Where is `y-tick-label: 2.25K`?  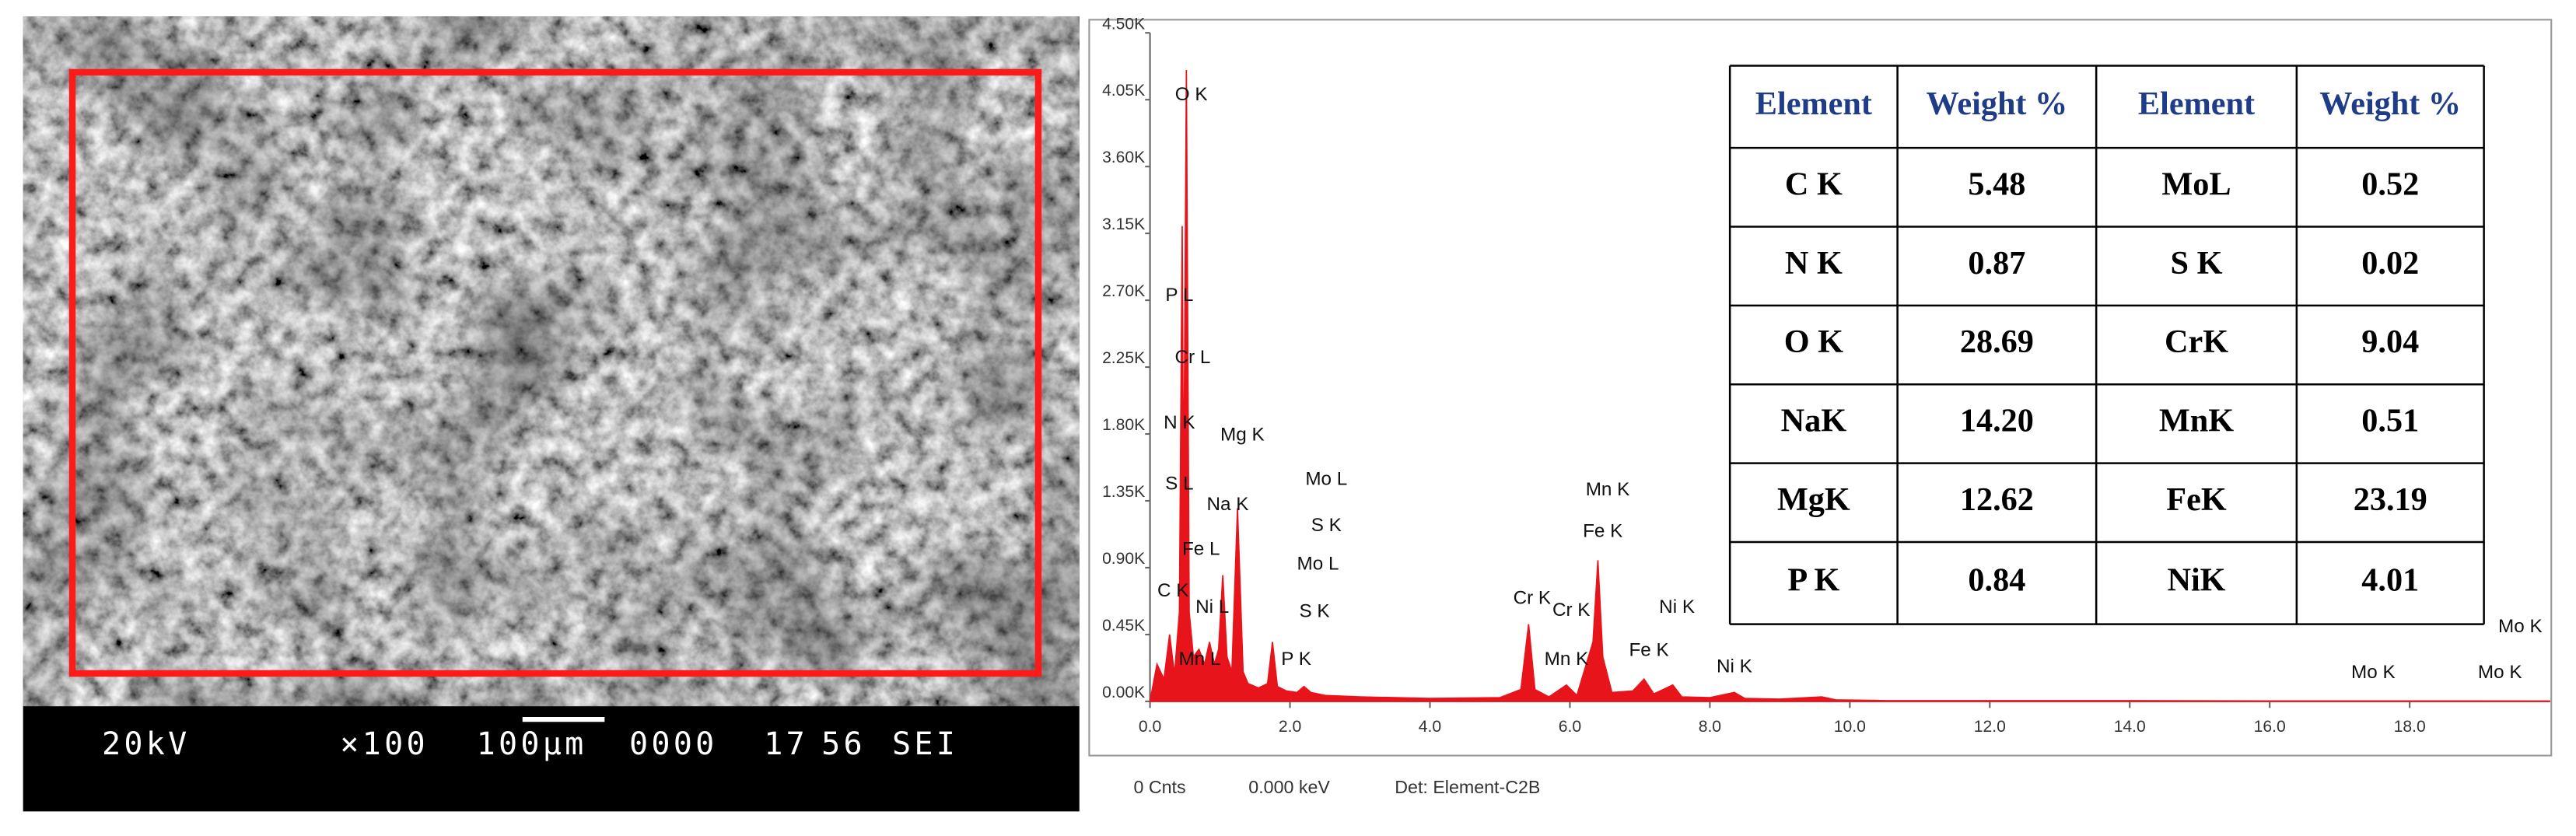 y-tick-label: 2.25K is located at coordinates (1123, 358).